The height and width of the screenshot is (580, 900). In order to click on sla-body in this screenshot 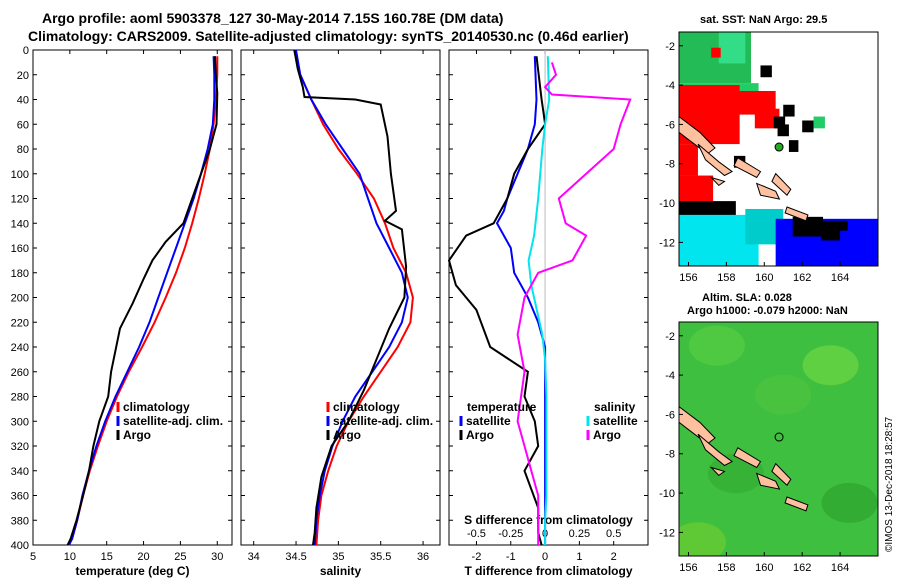, I will do `click(778, 439)`.